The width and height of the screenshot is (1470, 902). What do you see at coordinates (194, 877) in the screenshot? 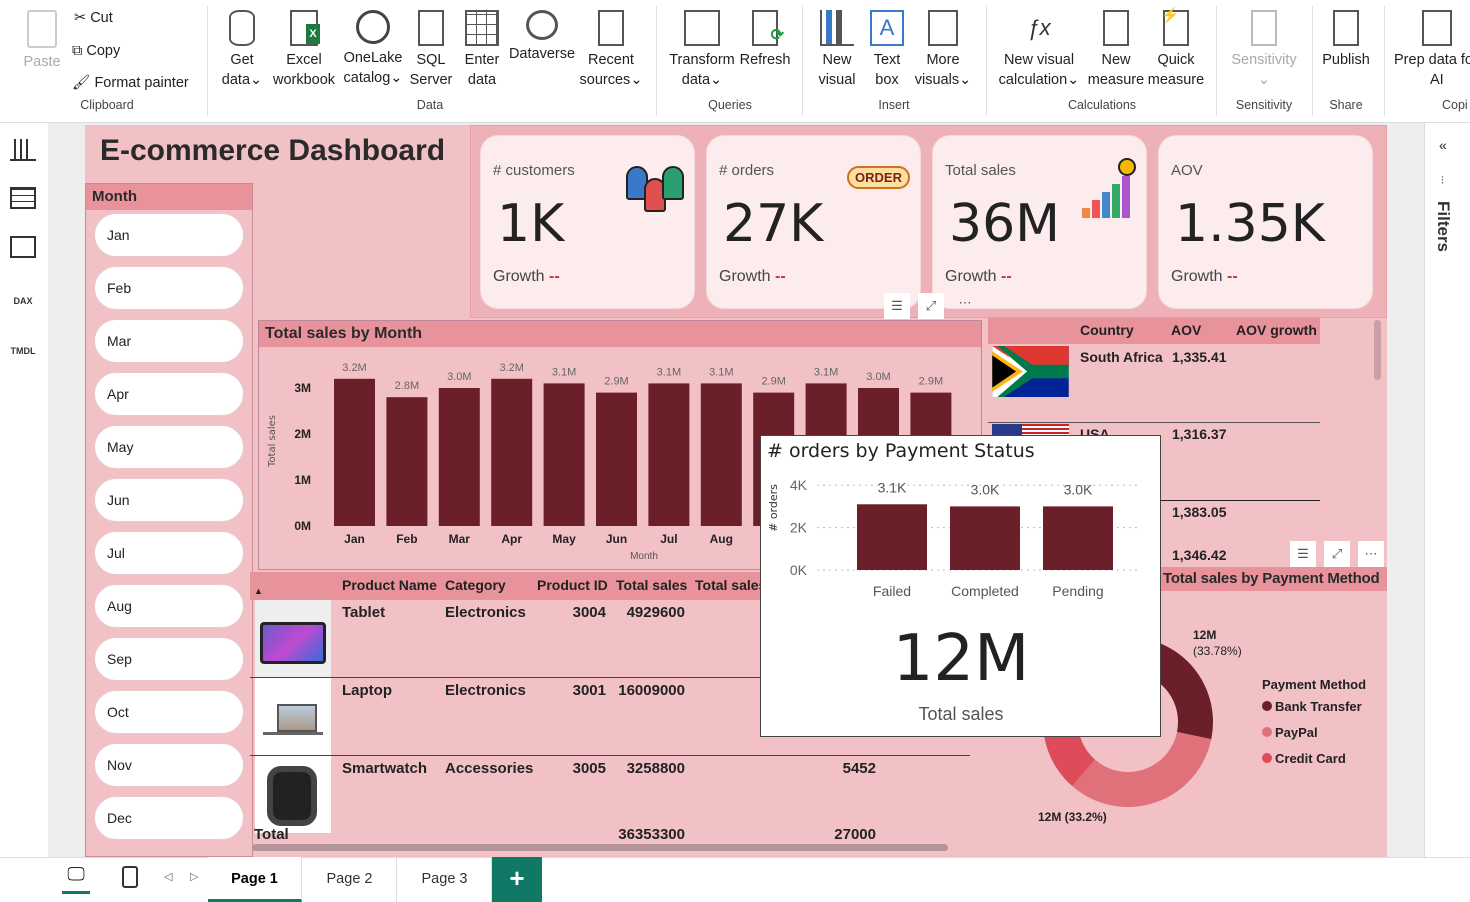
I see `next-page-icon: ▷` at bounding box center [194, 877].